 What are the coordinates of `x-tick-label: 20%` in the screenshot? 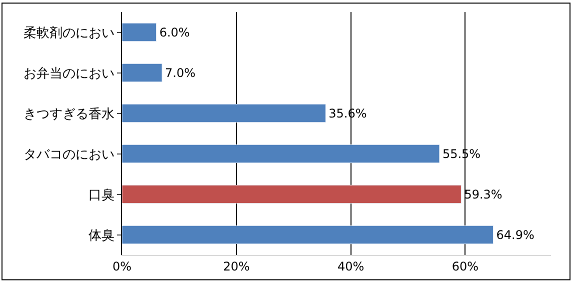 It's located at (236, 266).